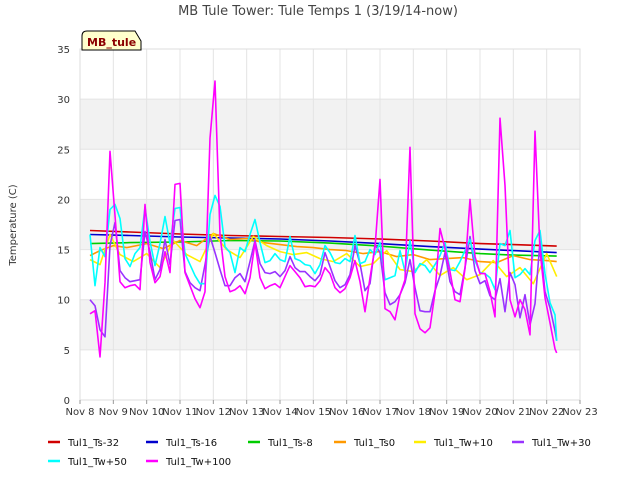 The width and height of the screenshot is (640, 480). Describe the element at coordinates (213, 412) in the screenshot. I see `x-tick-label: Nov 12` at that location.